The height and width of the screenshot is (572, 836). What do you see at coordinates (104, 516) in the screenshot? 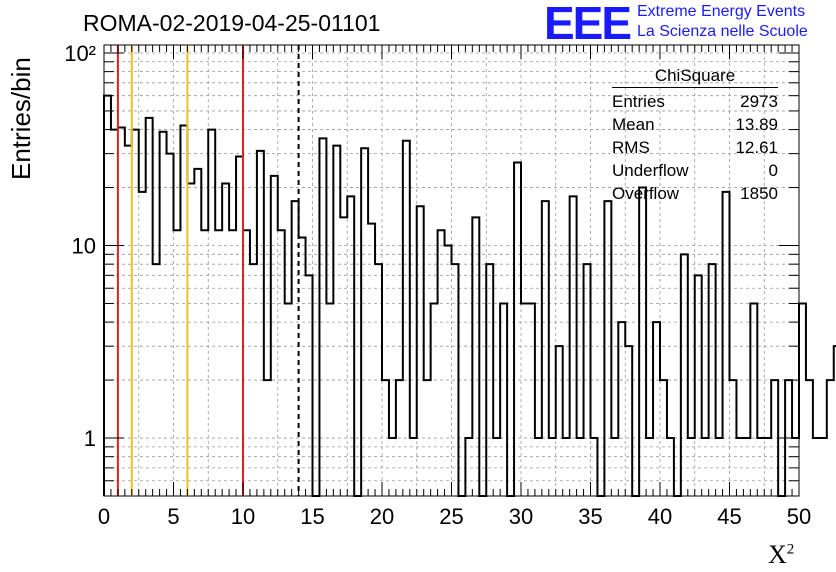
I see `x-tick-label: 0` at bounding box center [104, 516].